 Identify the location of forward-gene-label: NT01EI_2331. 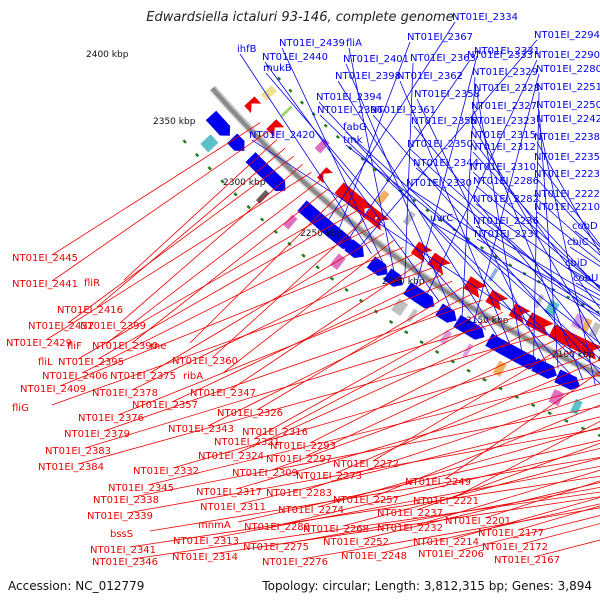
(507, 51).